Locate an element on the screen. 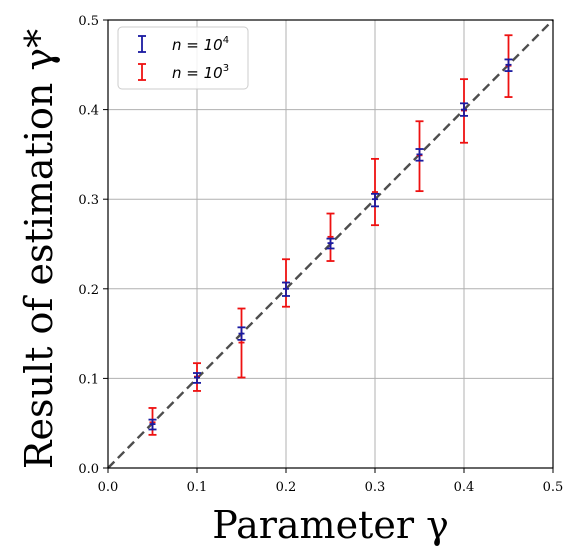 The image size is (581, 559). legend-box is located at coordinates (183, 58).